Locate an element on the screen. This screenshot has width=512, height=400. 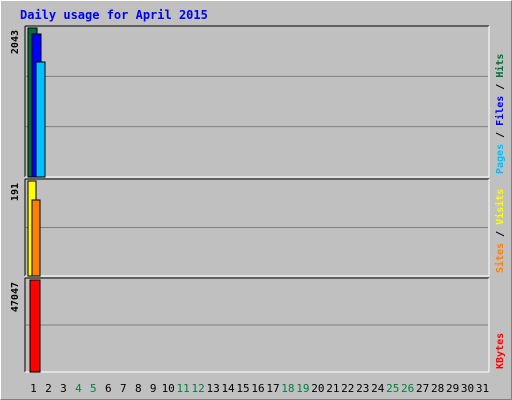
panel-1-ymax-label: 2043 is located at coordinates (15, 42).